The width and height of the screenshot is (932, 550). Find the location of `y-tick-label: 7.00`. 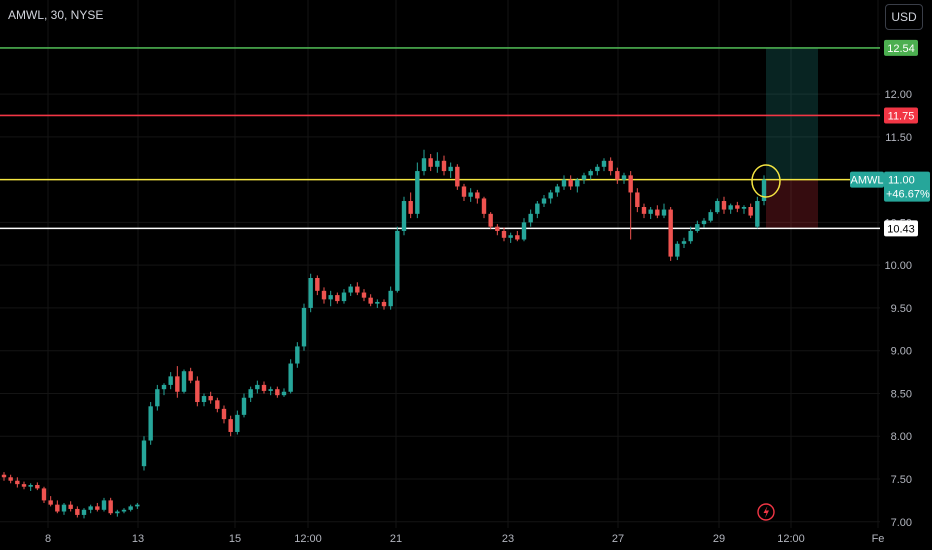

y-tick-label: 7.00 is located at coordinates (901, 523).